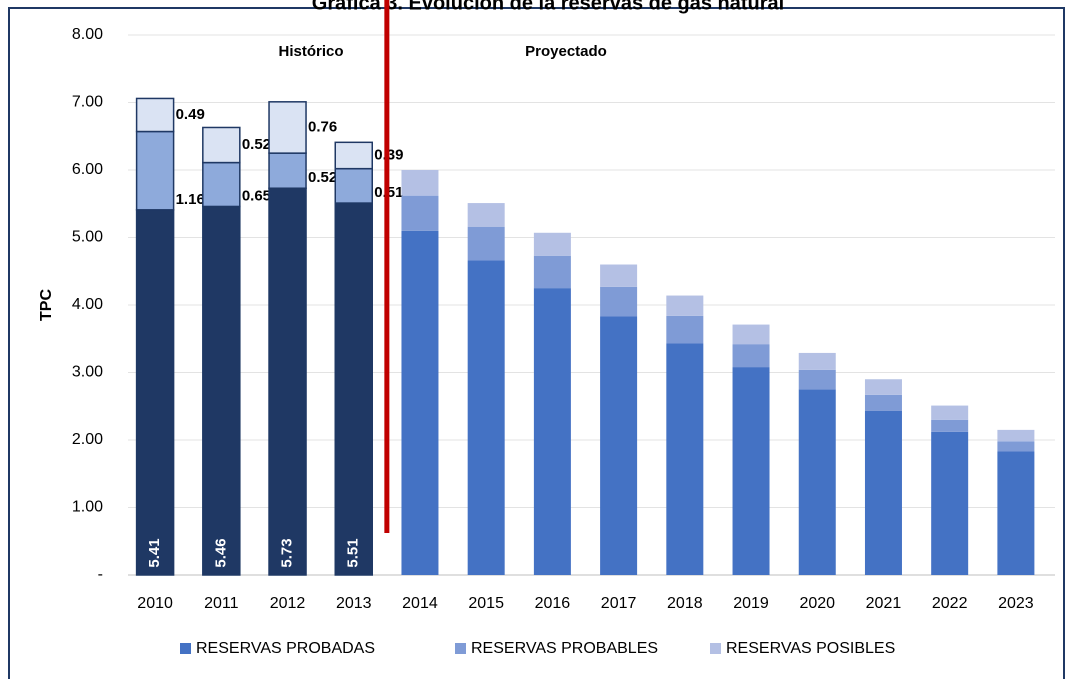  I want to click on x-tick-label: 2021, so click(884, 603).